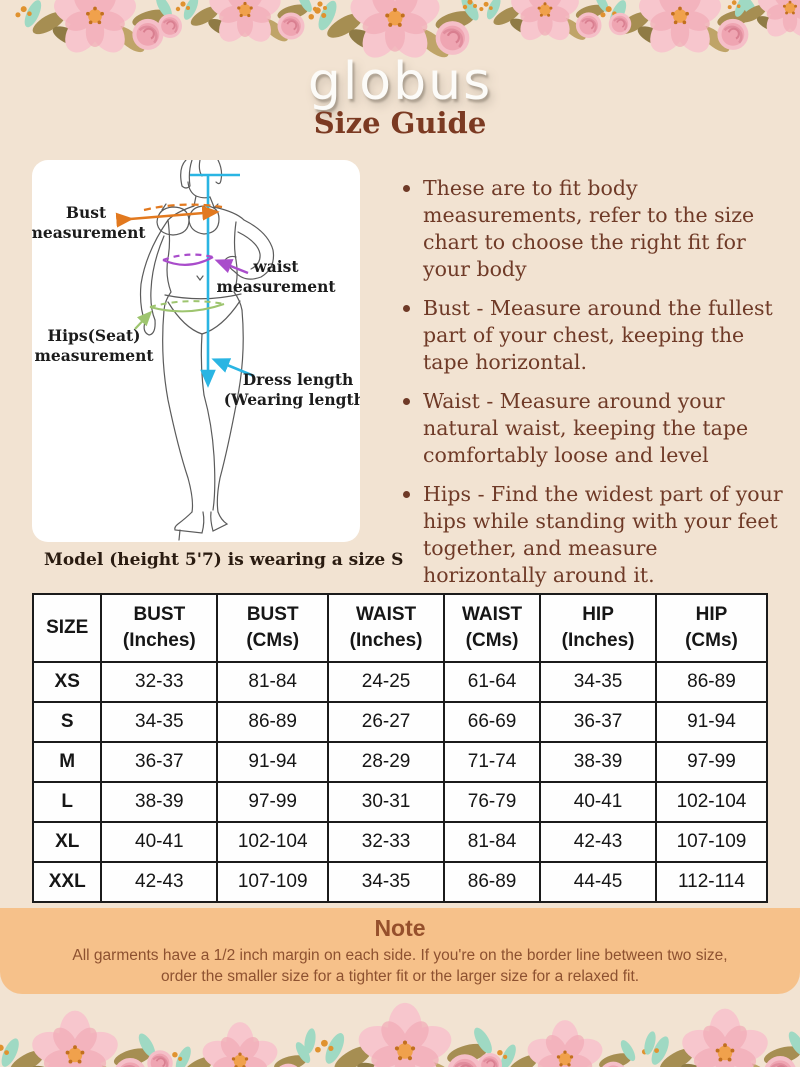 Image resolution: width=800 pixels, height=1067 pixels. I want to click on dress-length-label-line2: (Wearing length), so click(292, 399).